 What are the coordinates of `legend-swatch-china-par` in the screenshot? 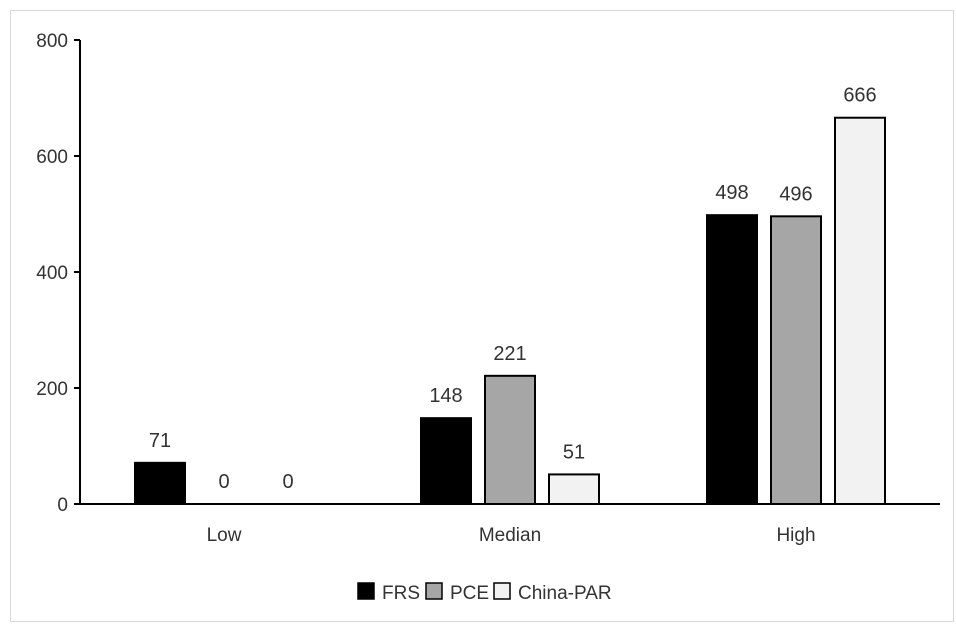 It's located at (502, 591).